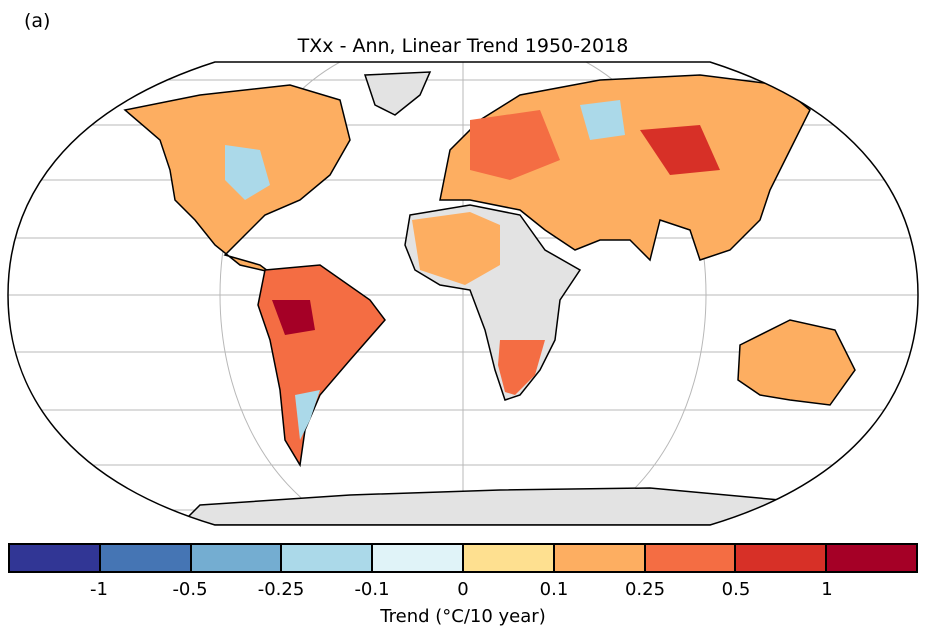  Describe the element at coordinates (463, 616) in the screenshot. I see `colorbar-label: Trend (°C/10 year)` at that location.